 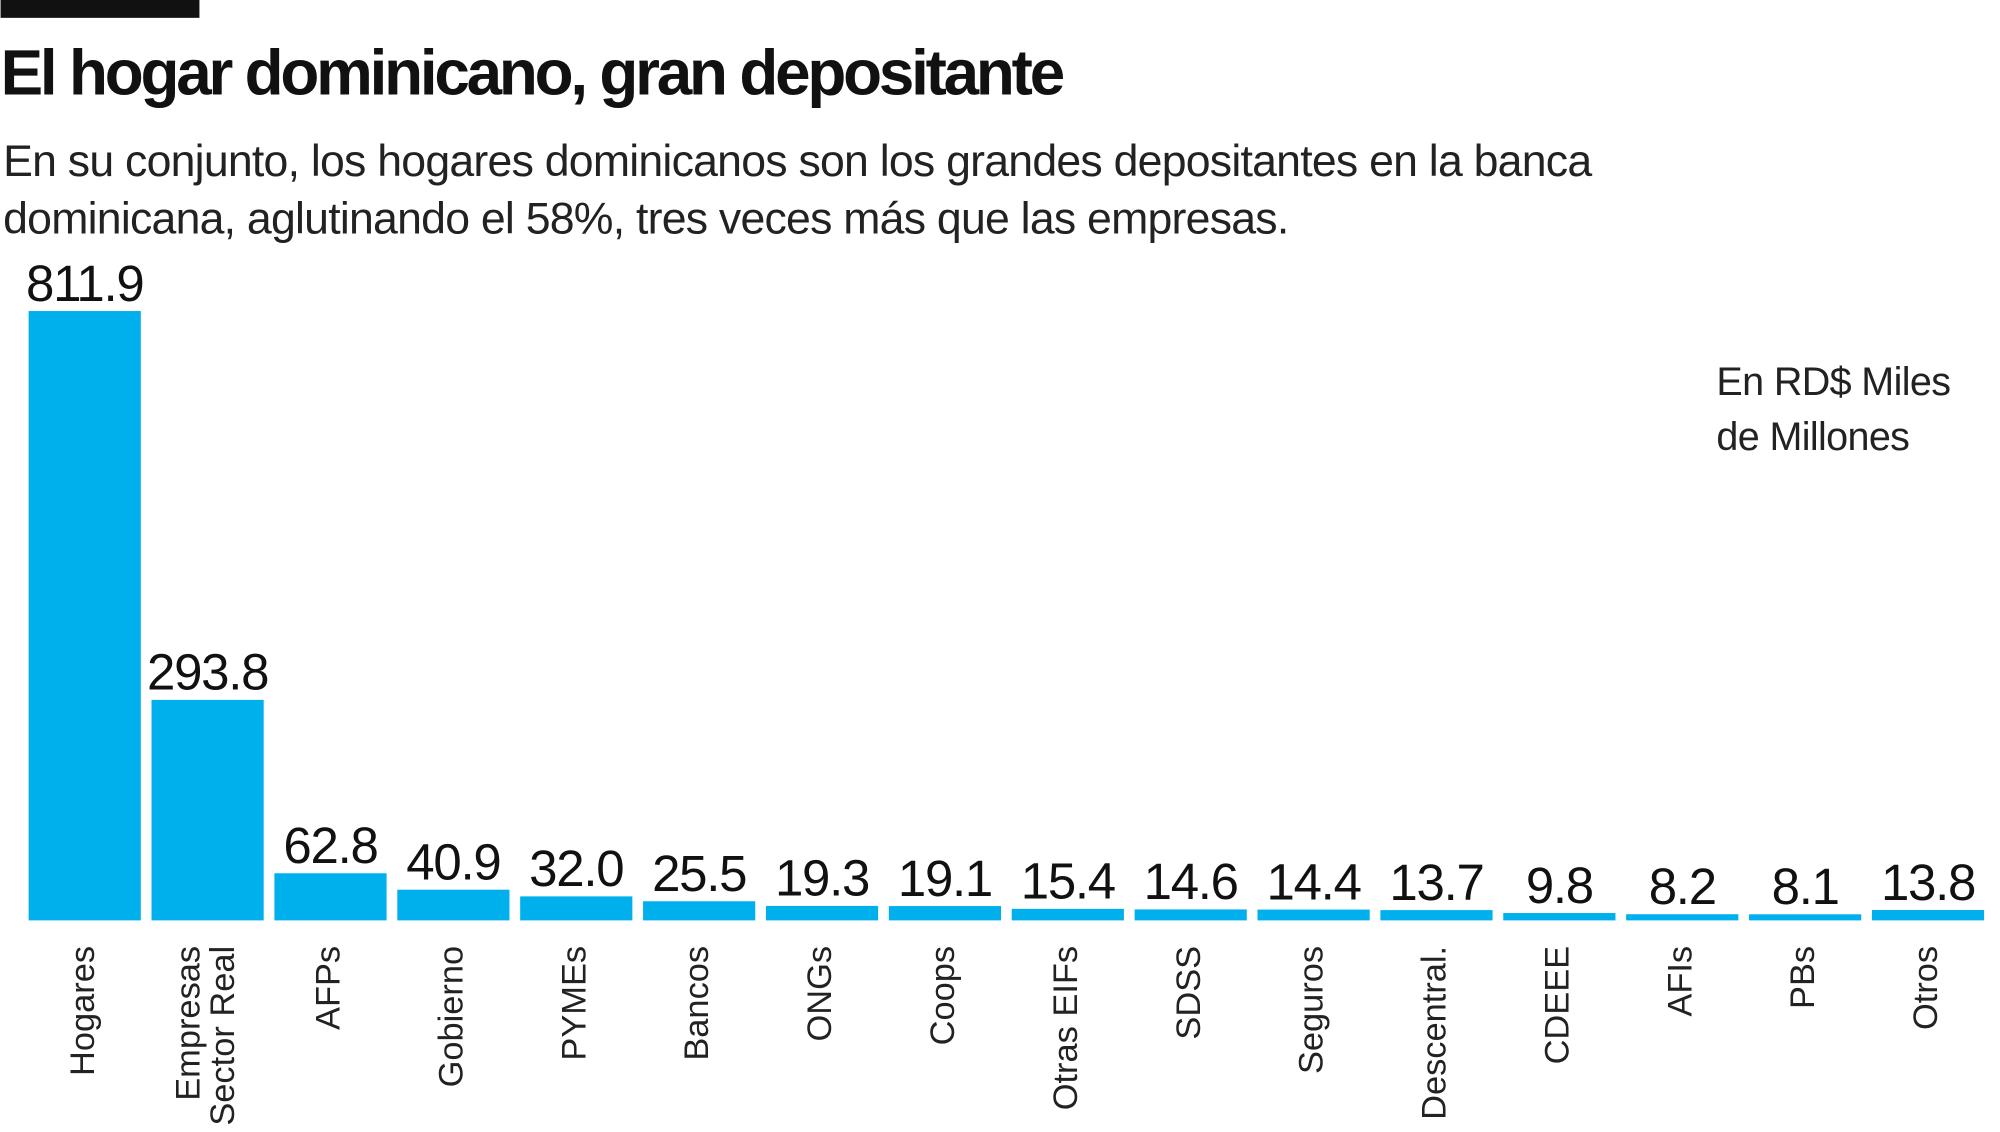 I want to click on x-tick-label: PBs, so click(x=1803, y=977).